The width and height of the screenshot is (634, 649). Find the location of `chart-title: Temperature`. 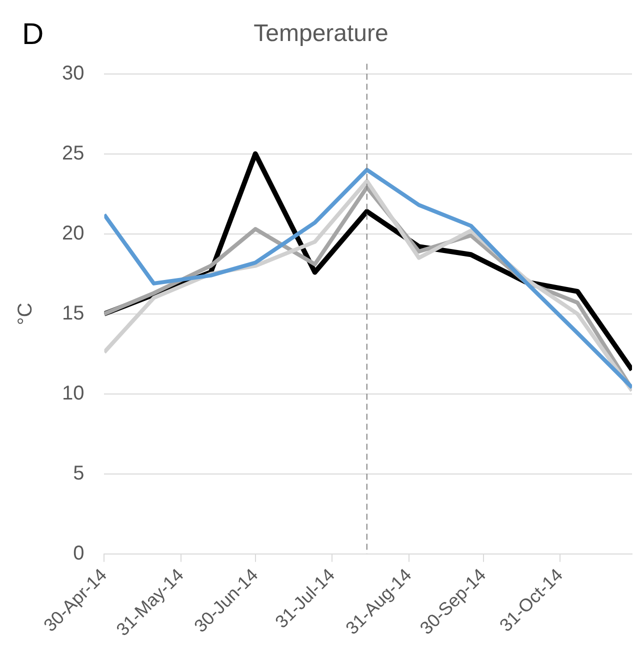

chart-title: Temperature is located at coordinates (321, 34).